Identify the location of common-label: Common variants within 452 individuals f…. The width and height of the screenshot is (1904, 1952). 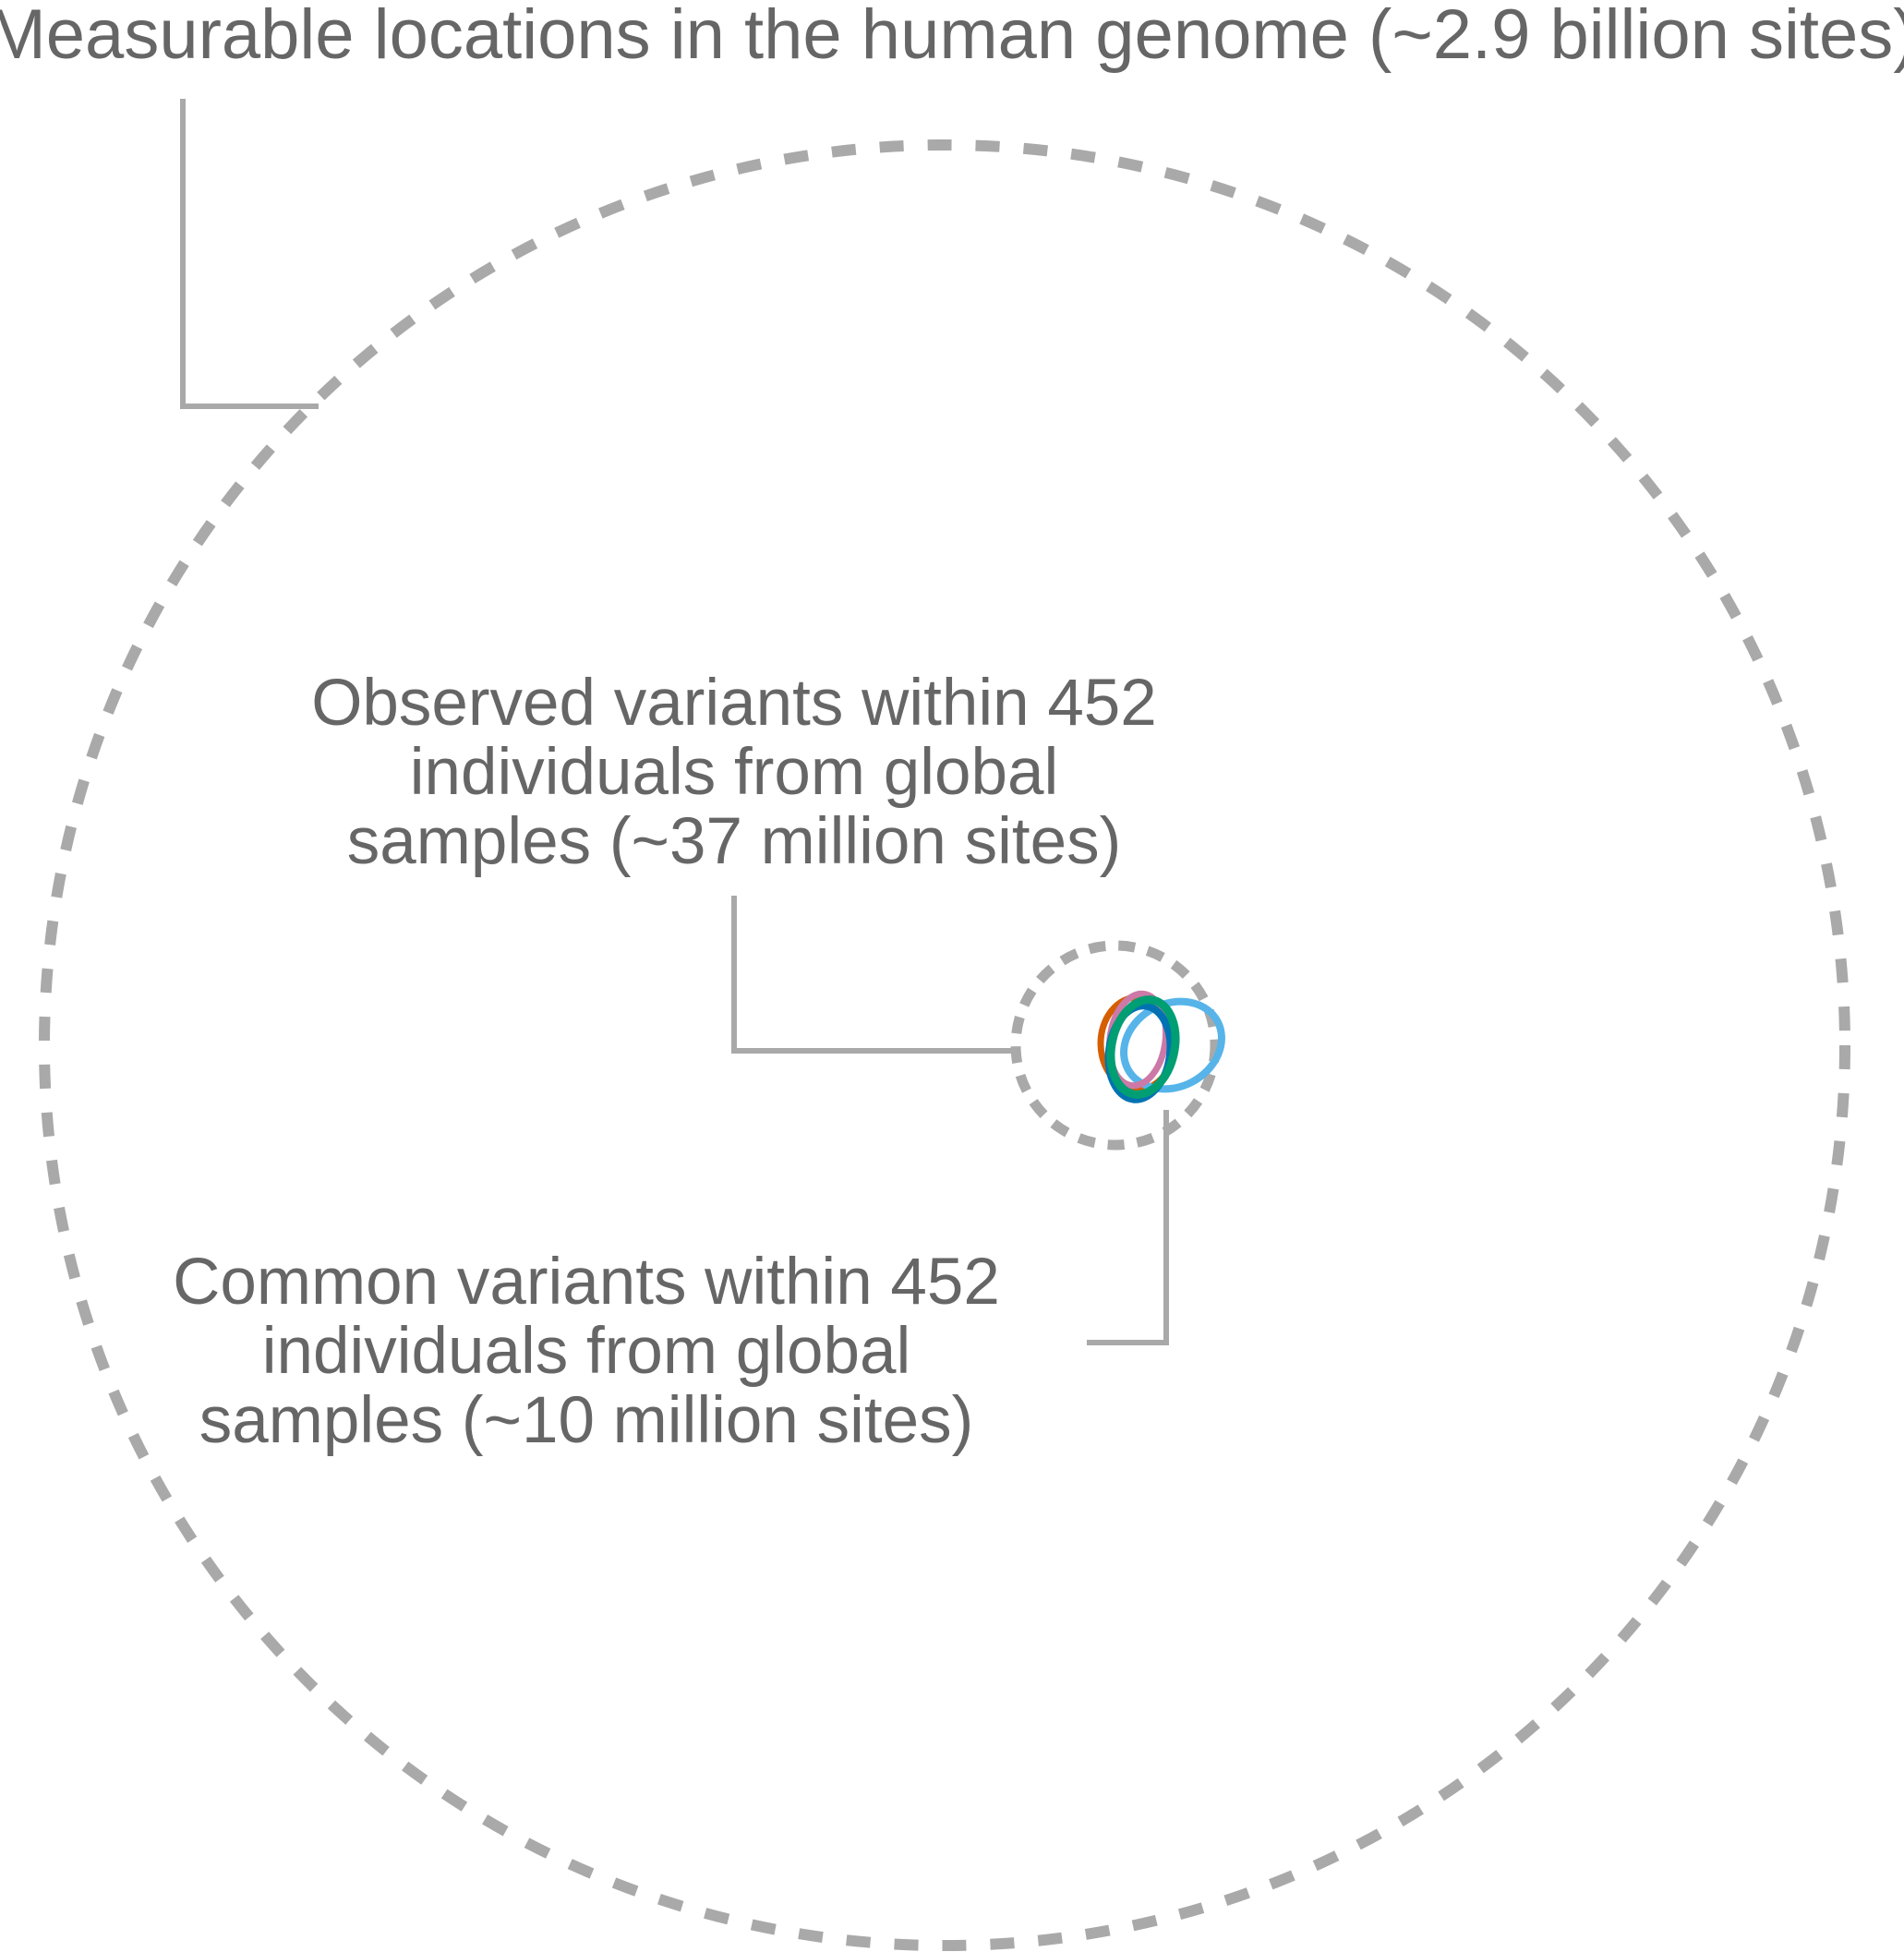
(586, 1351).